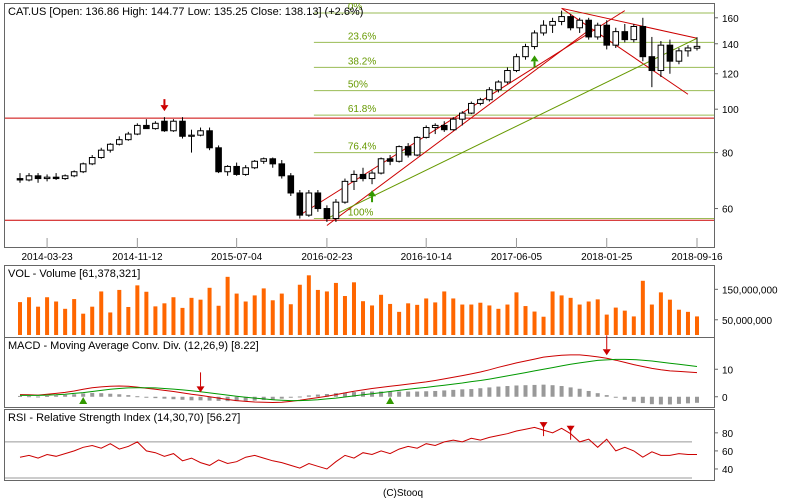 This screenshot has height=500, width=800. I want to click on rsi-y-tick-label: 60, so click(728, 452).